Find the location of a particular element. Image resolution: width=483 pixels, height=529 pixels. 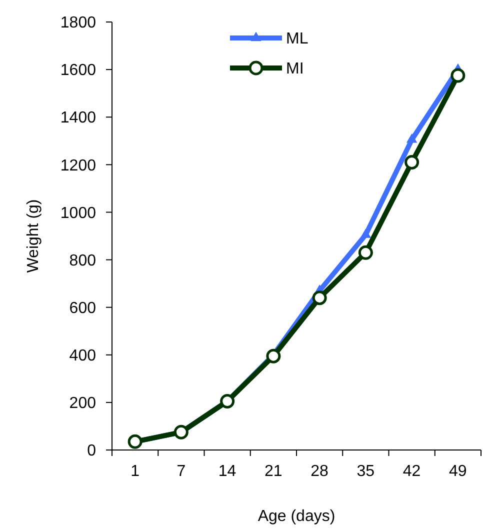

x-tick-label: 14 is located at coordinates (227, 471).